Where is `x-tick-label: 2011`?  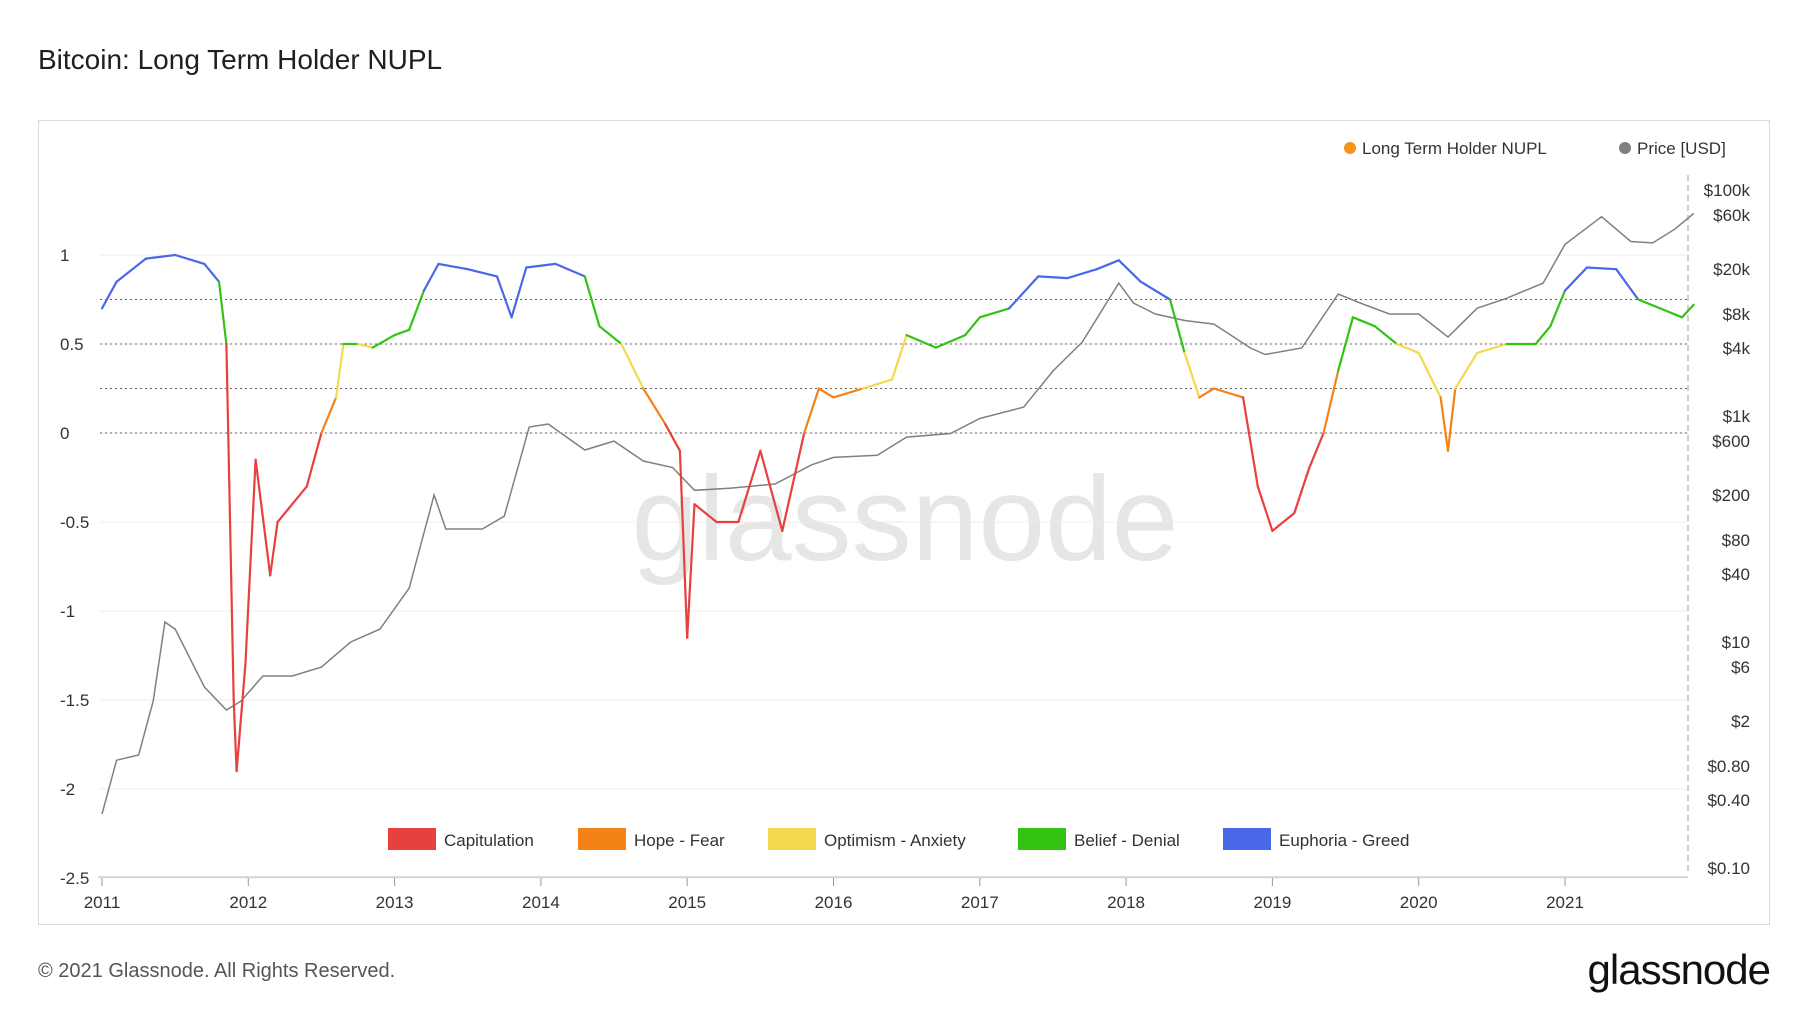
x-tick-label: 2011 is located at coordinates (102, 902).